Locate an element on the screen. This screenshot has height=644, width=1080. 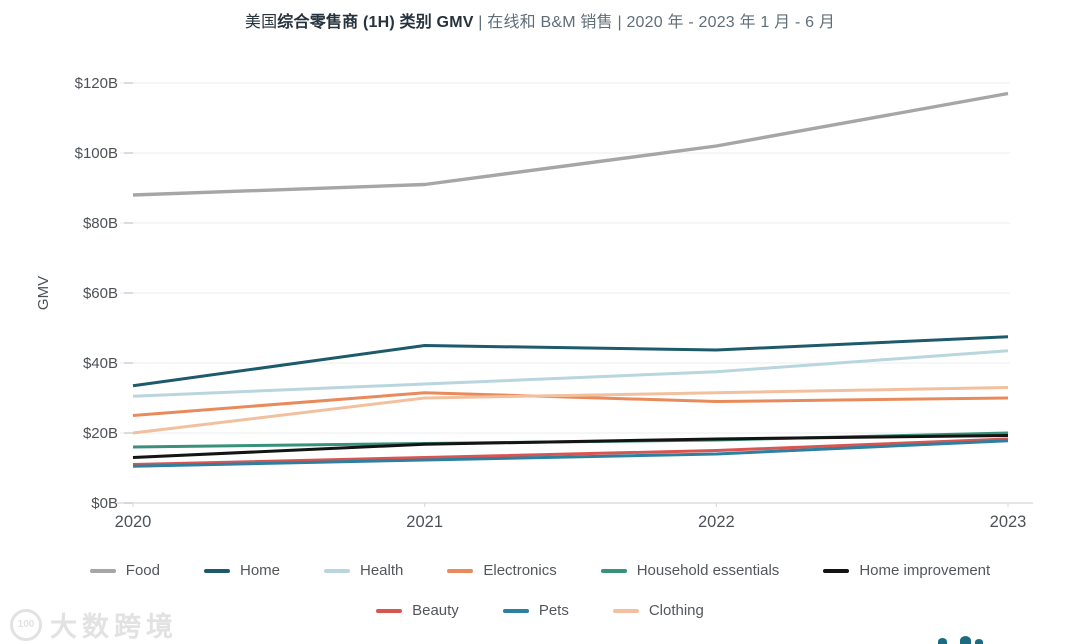
legend-item-clothing: Clothing is located at coordinates (658, 610).